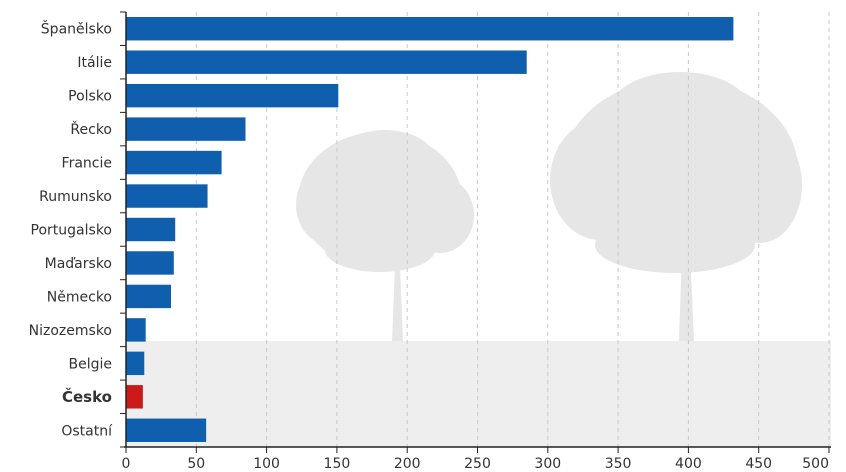  Describe the element at coordinates (337, 464) in the screenshot. I see `x-tick-label: 150` at that location.